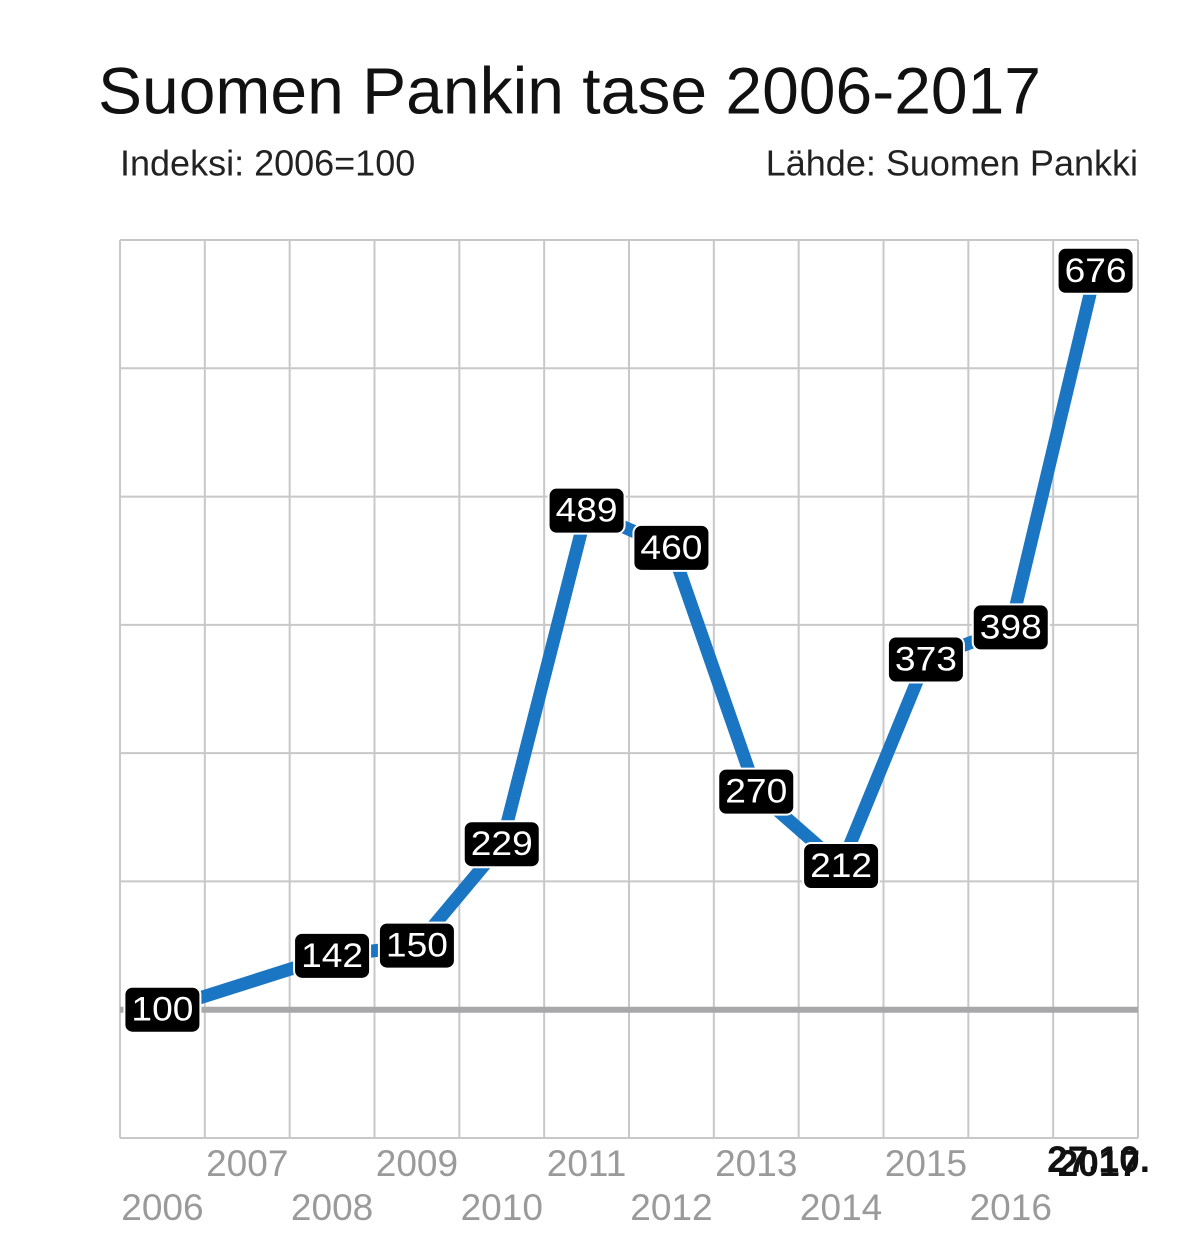 This screenshot has height=1259, width=1199. Describe the element at coordinates (756, 1163) in the screenshot. I see `x-tick-label: 2013` at that location.